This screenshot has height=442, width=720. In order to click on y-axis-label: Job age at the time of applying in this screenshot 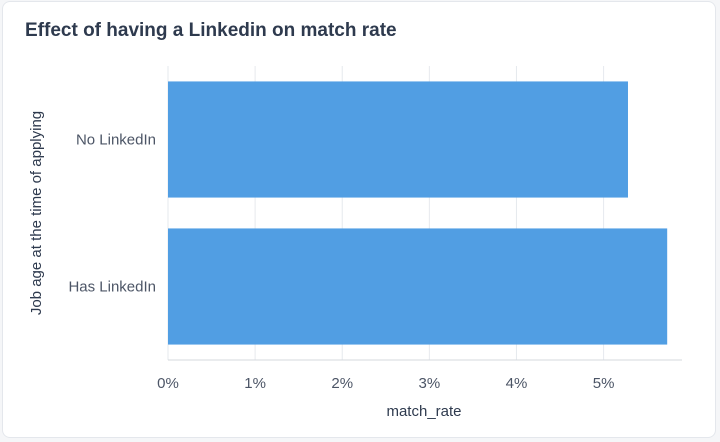, I will do `click(36, 213)`.